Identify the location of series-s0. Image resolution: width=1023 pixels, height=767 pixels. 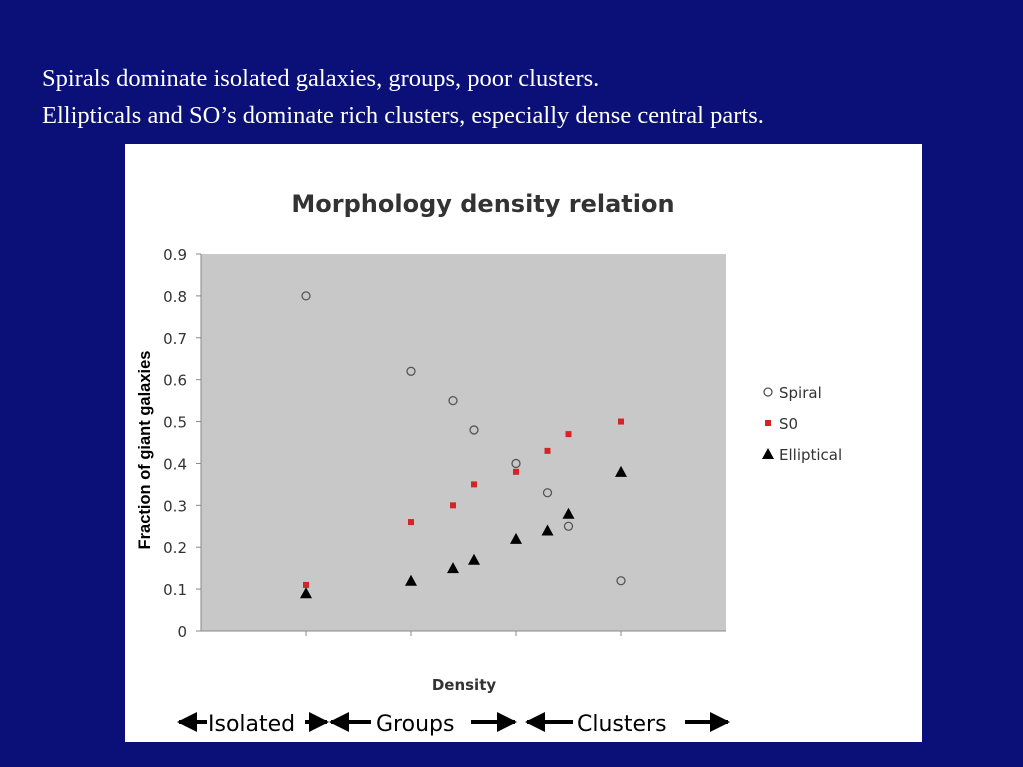
(463, 503).